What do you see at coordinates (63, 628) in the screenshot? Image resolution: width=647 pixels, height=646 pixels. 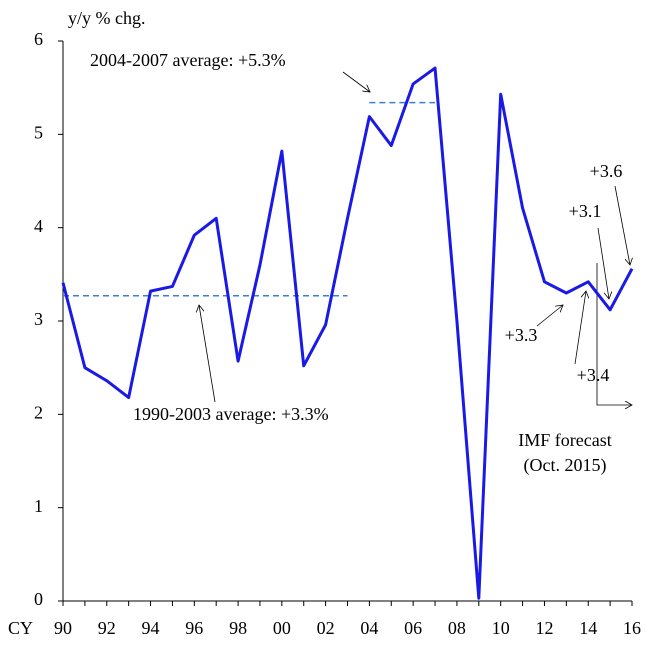 I see `x-tick-label: 90` at bounding box center [63, 628].